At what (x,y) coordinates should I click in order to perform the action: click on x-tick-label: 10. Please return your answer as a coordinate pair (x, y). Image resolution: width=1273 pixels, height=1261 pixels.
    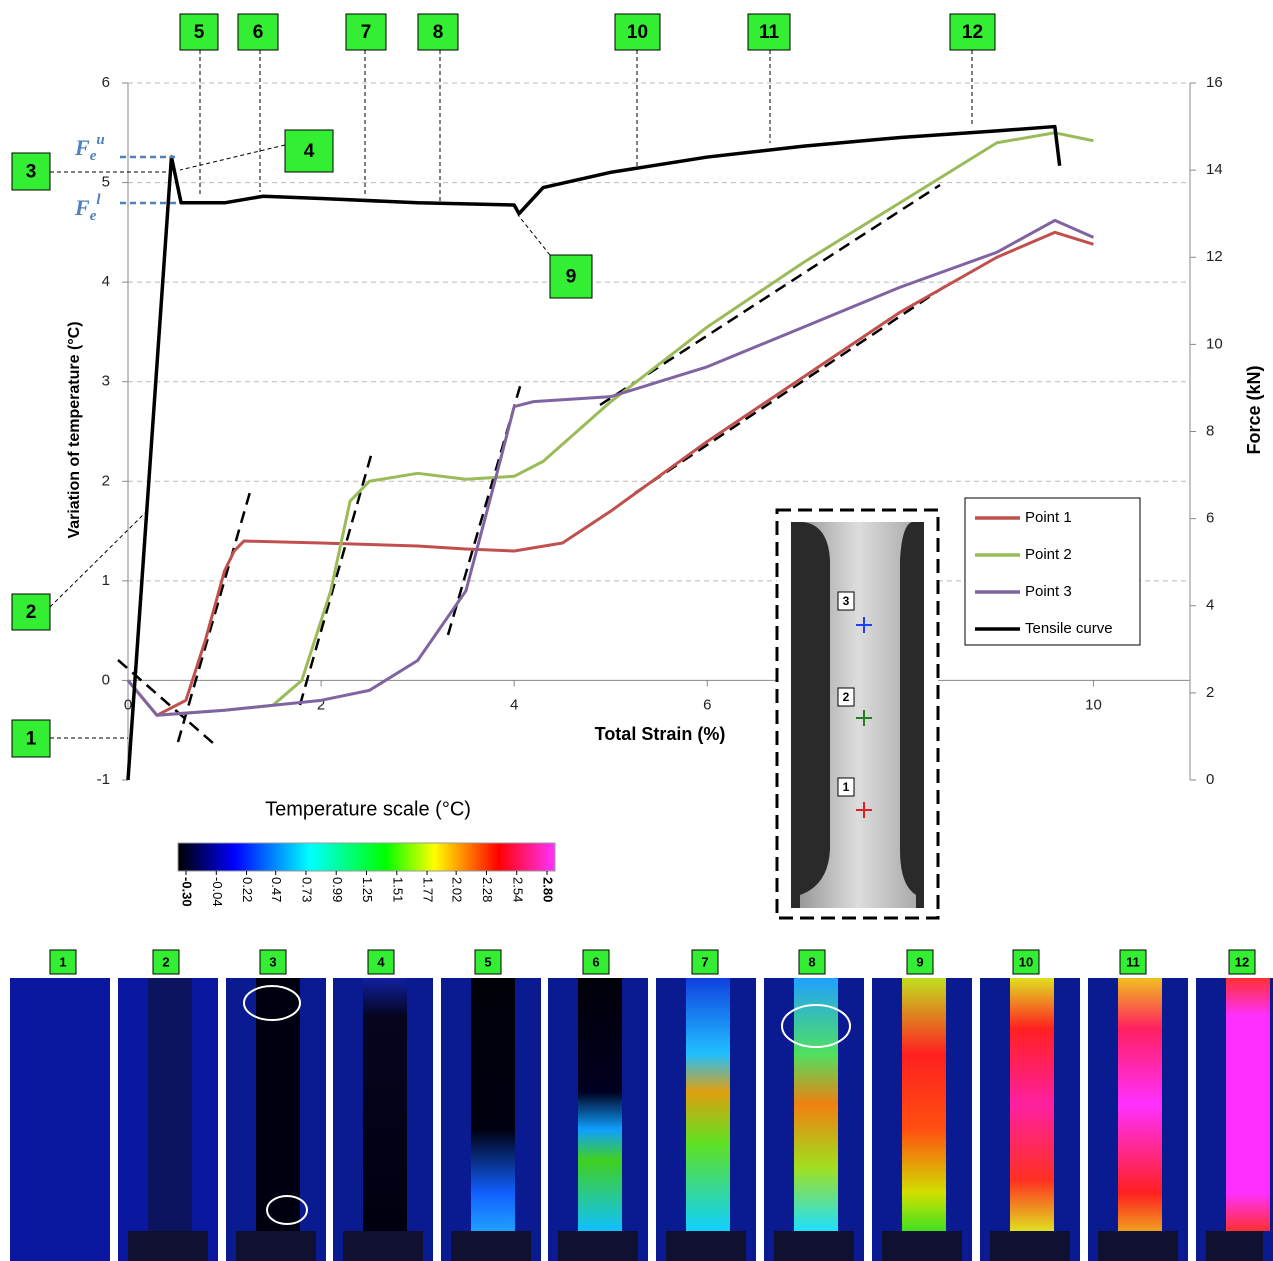
    Looking at the image, I should click on (1093, 704).